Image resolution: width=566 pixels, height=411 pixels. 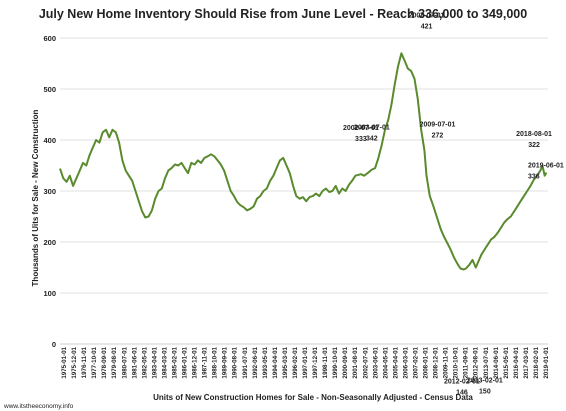 I want to click on y-tick-label: 300, so click(x=49, y=191).